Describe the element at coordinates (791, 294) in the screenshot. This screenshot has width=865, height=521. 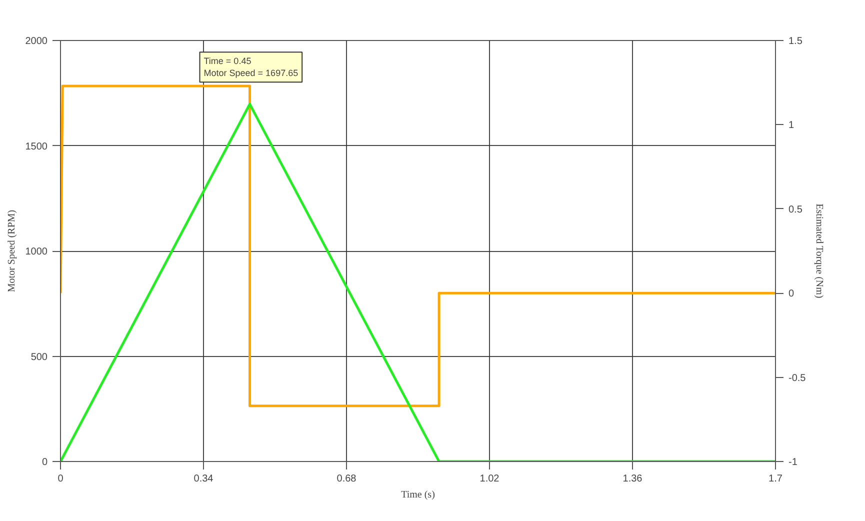
I see `y2-tick-label: 0` at that location.